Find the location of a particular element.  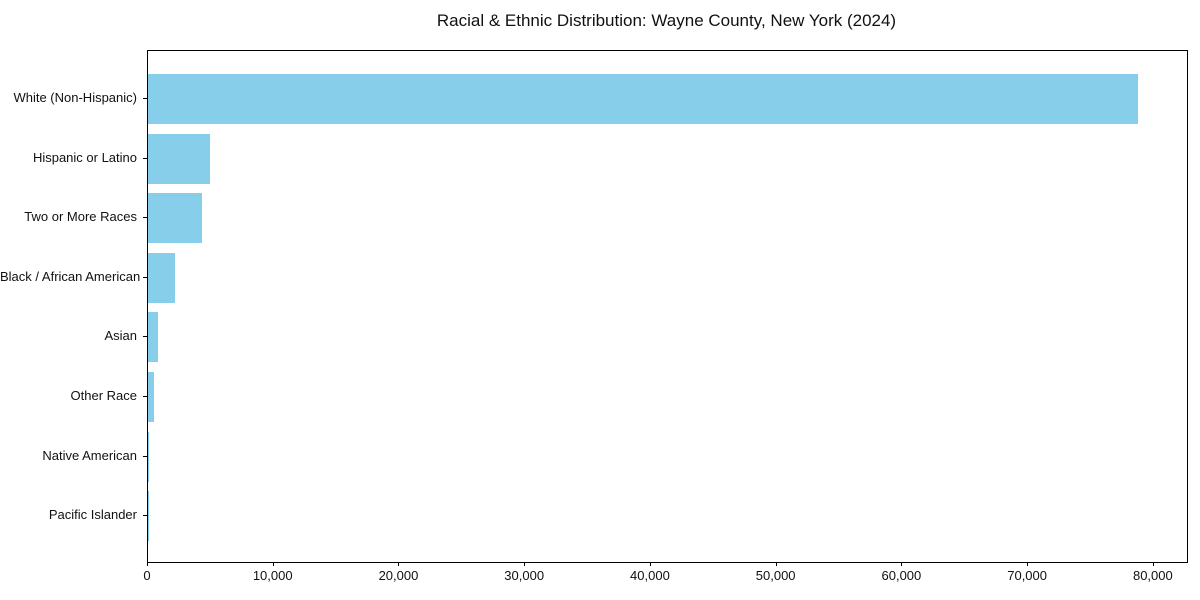

x-tick-label: 50,000 is located at coordinates (775, 575).